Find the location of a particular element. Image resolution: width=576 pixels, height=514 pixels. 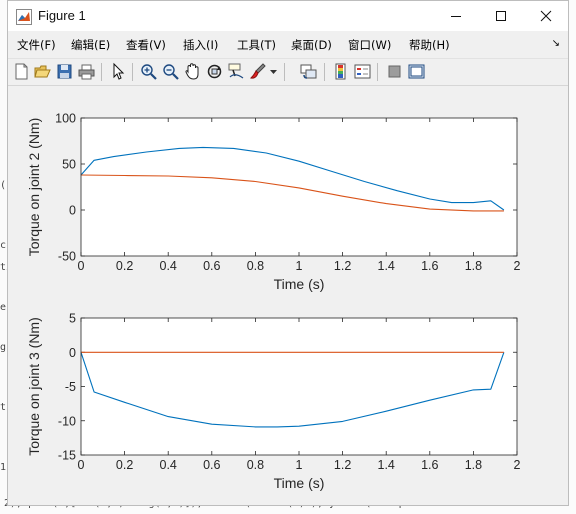

matlab-logo-icon is located at coordinates (24, 17).